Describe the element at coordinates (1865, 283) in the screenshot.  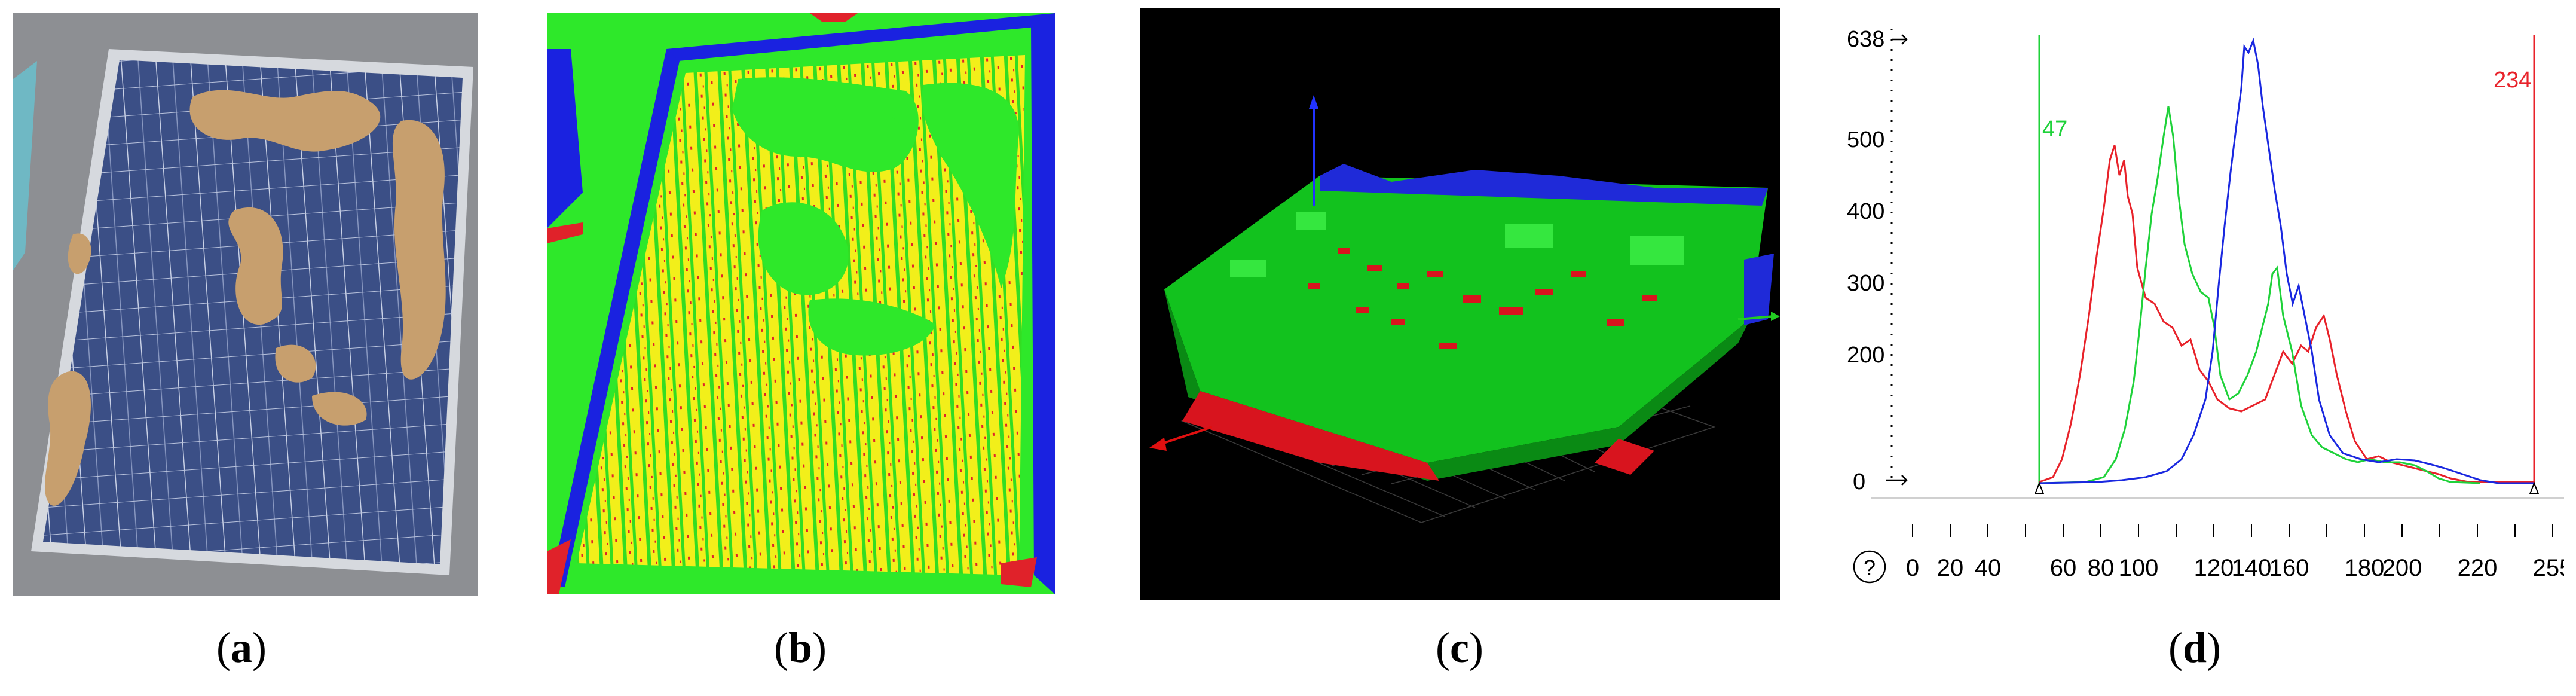
I see `y-tick-300: 300` at that location.